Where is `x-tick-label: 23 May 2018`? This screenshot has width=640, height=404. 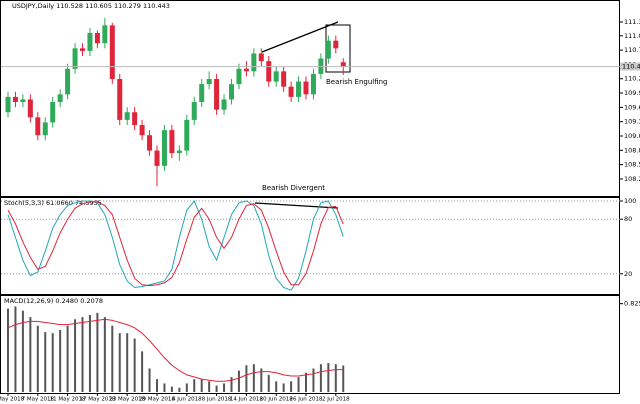
x-tick-label: 23 May 2018 is located at coordinates (127, 400).